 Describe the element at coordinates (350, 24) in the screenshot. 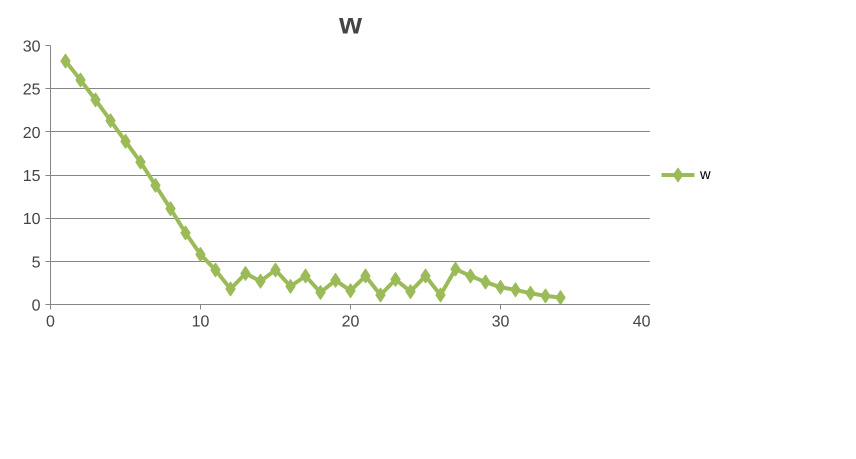

I see `chart-title: w` at that location.